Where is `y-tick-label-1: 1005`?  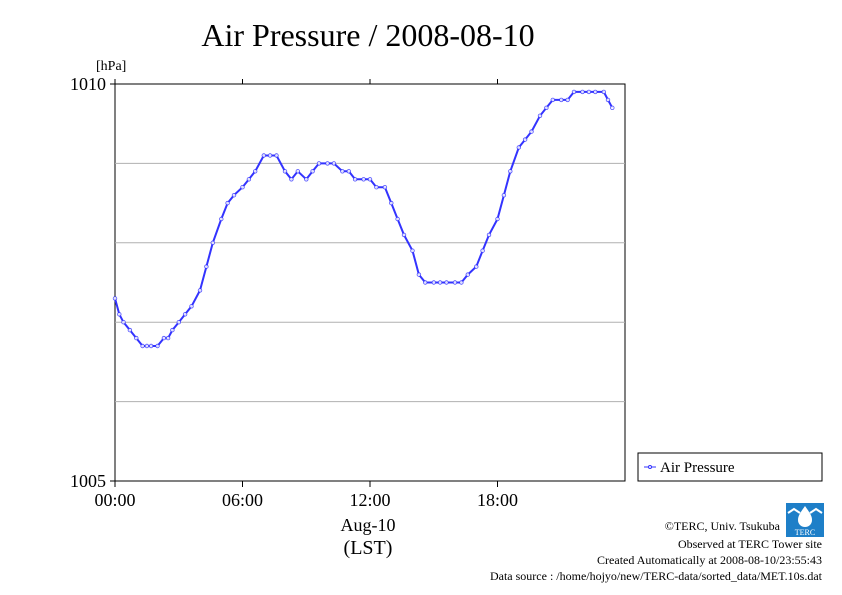 y-tick-label-1: 1005 is located at coordinates (88, 481).